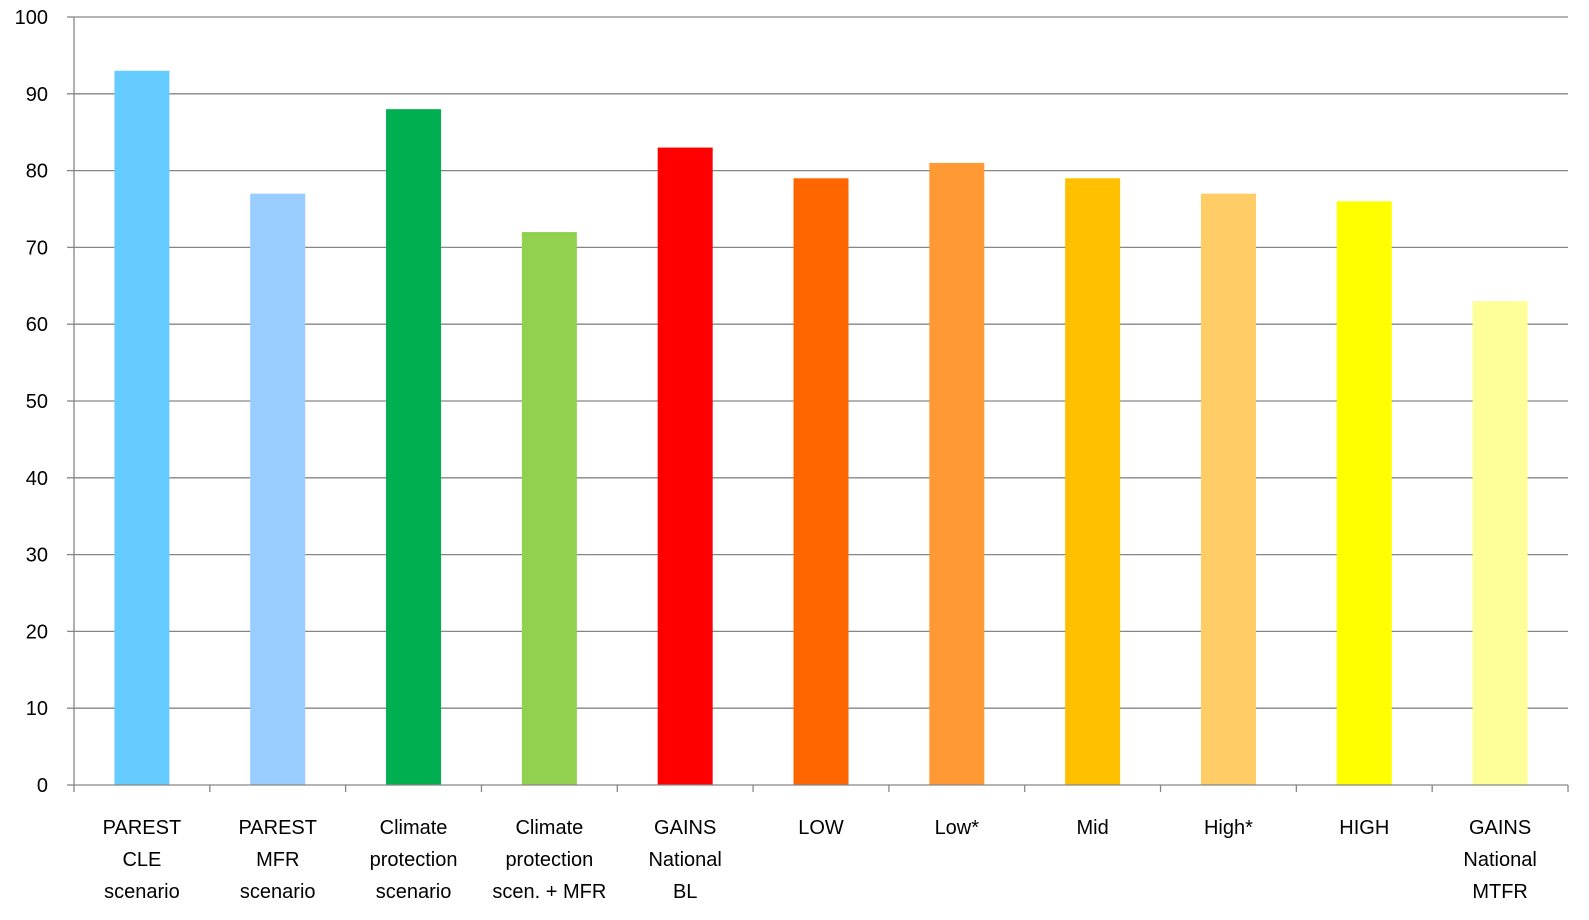  I want to click on y-tick-labels: 0 10 20 30 40 50 60 70 80 90 100, so click(31, 402).